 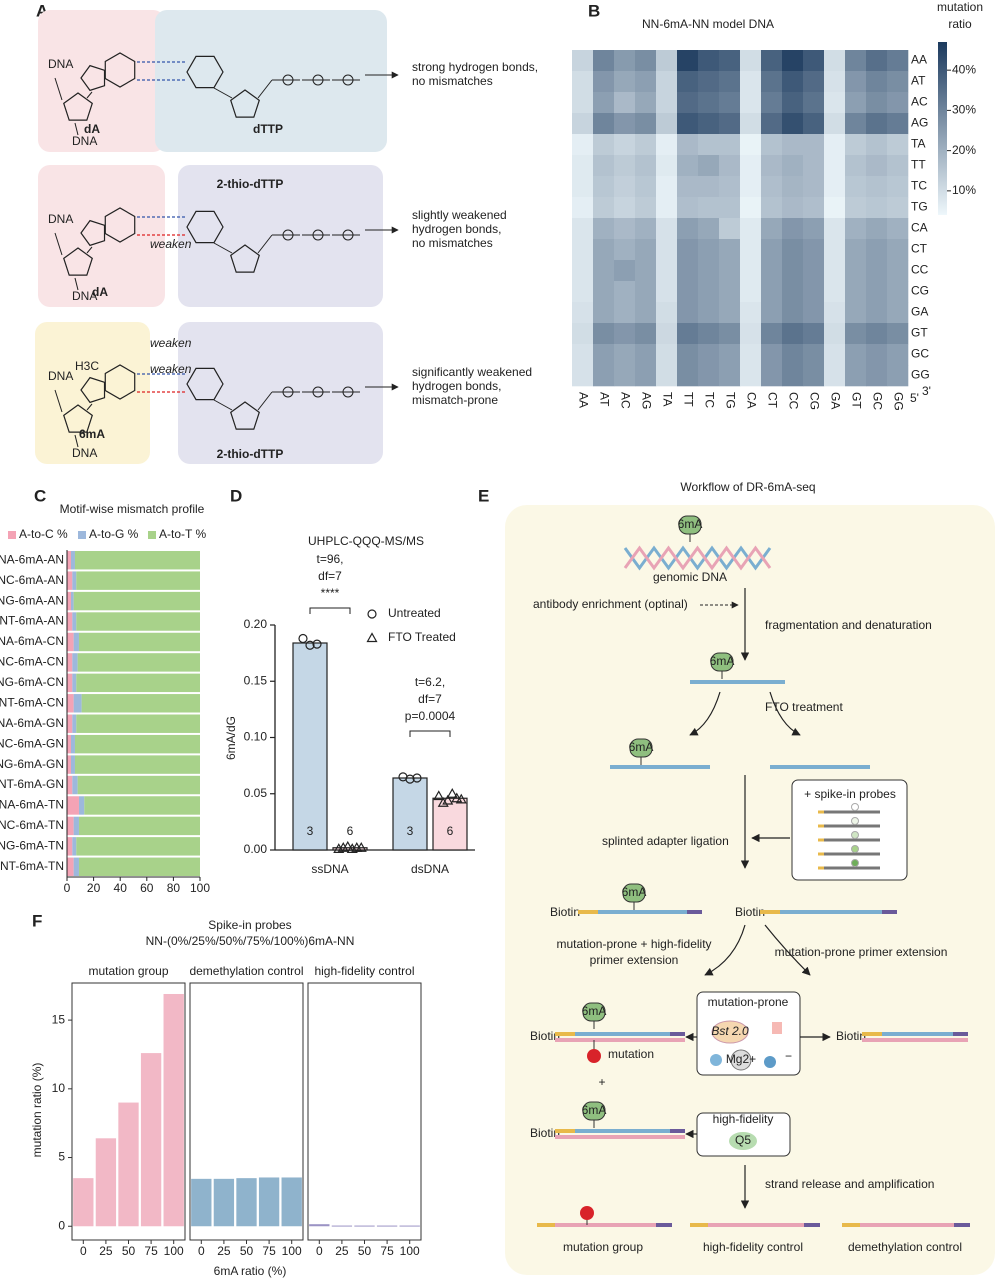 What do you see at coordinates (250, 454) in the screenshot?
I see `partner-name: 2-thio-dTTP` at bounding box center [250, 454].